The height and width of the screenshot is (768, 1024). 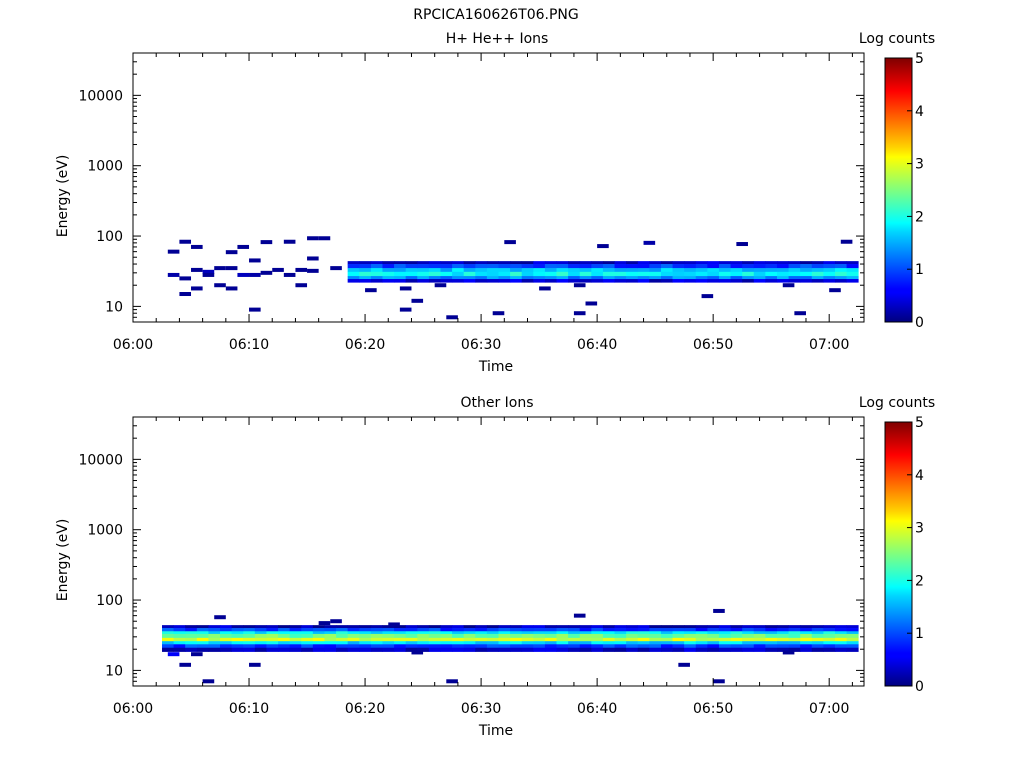 I want to click on x-tick-label: 06:40, so click(x=597, y=345).